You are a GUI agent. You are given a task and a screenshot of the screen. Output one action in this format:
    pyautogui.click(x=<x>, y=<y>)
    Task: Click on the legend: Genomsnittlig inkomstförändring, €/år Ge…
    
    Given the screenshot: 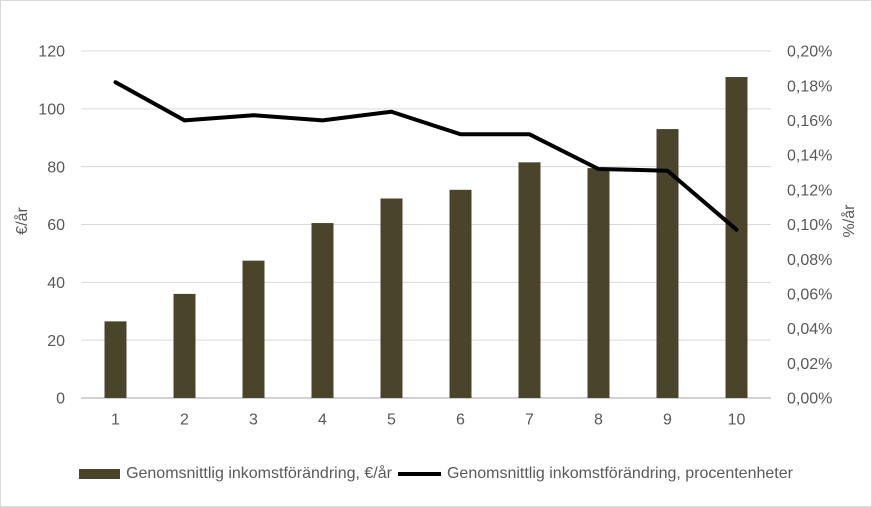 What is the action you would take?
    pyautogui.click(x=436, y=474)
    